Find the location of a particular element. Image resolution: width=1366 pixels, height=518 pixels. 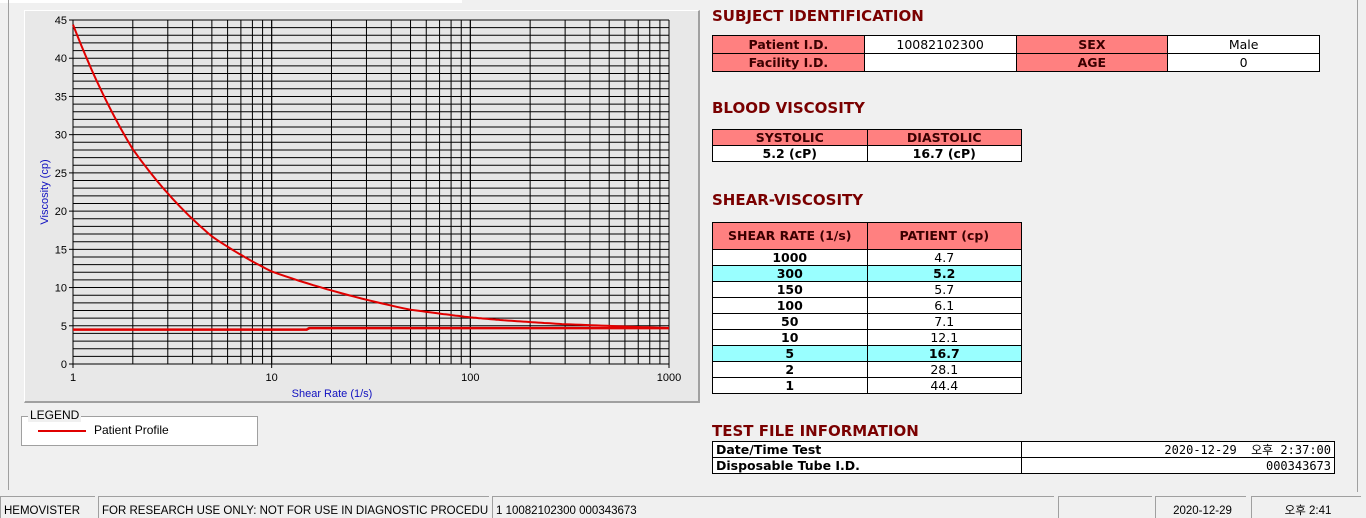

shear-row: 100 6.1 is located at coordinates (867, 305).